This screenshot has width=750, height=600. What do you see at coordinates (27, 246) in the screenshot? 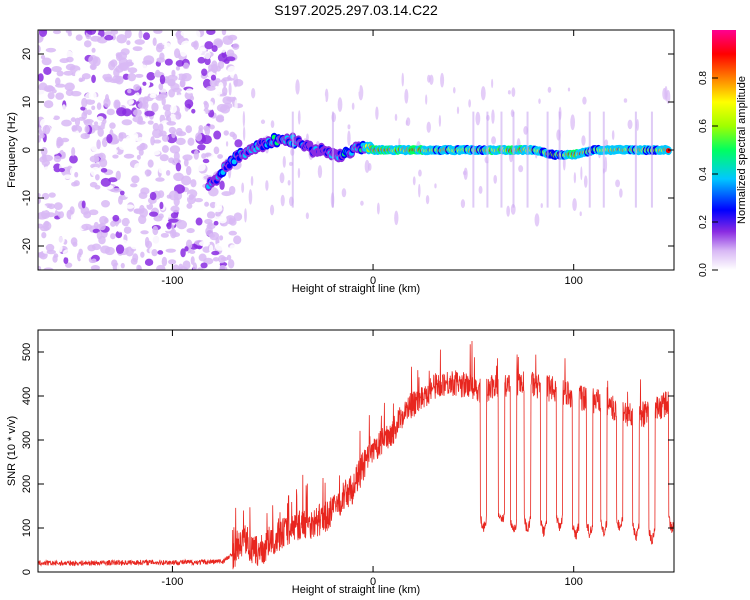
I see `y-tick-label: -20` at bounding box center [27, 246].